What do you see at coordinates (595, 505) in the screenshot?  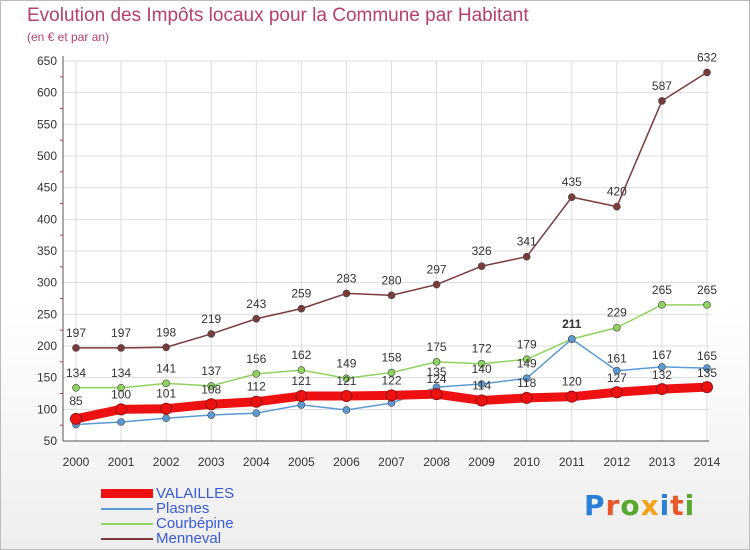 I see `logo-letter: P` at bounding box center [595, 505].